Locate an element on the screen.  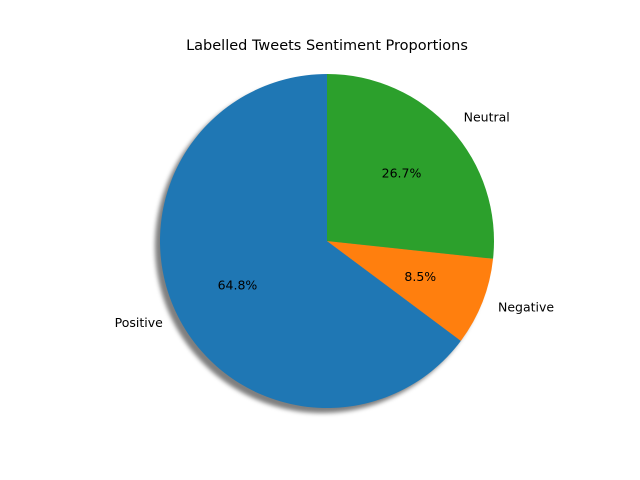
slice-percent-negative: 8.5% is located at coordinates (420, 276).